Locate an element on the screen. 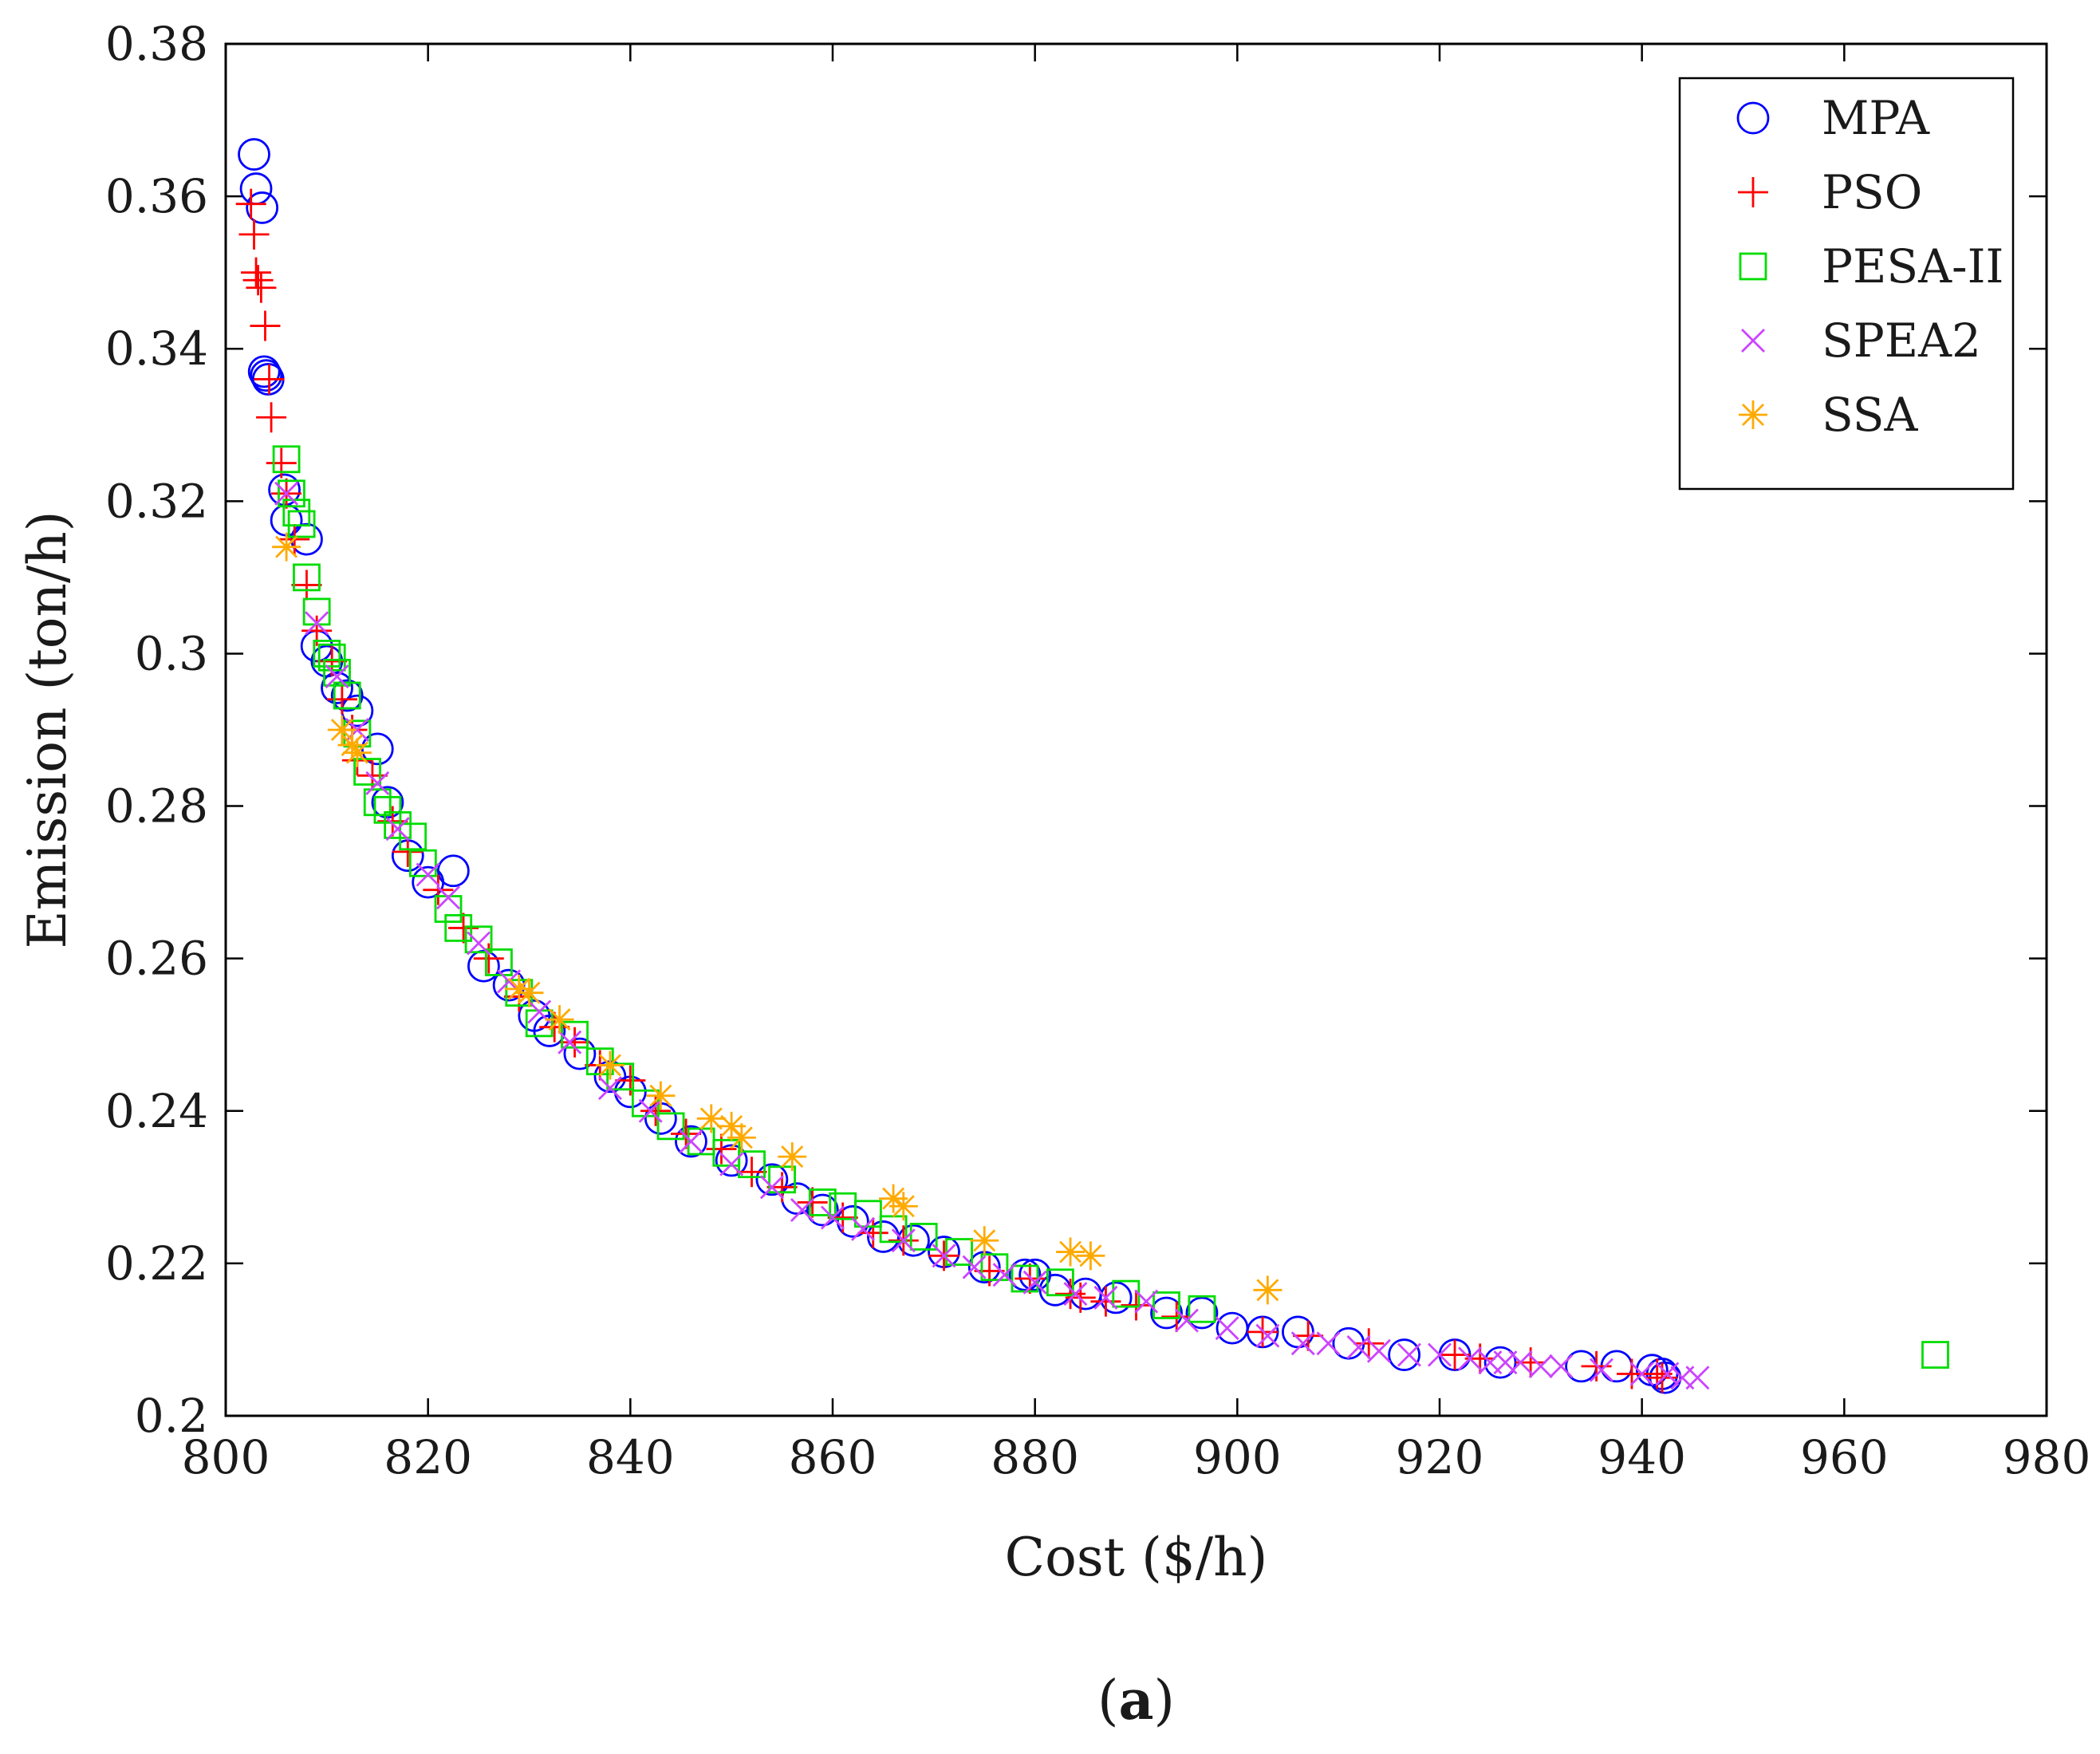 The width and height of the screenshot is (2100, 1754). legend-entry-pesa-ii: PESA-II is located at coordinates (1871, 266).